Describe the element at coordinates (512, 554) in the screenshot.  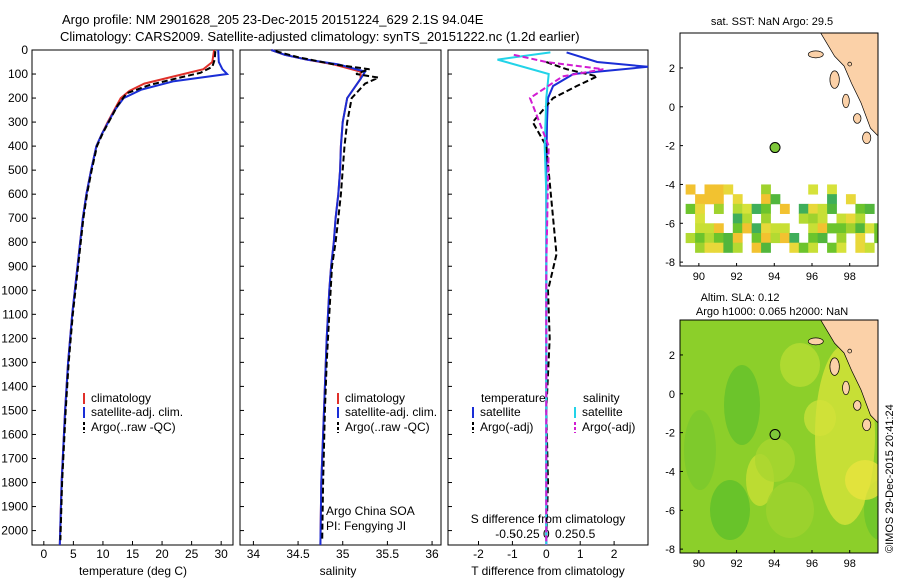
I see `difference-t-xtick-label: -1` at that location.